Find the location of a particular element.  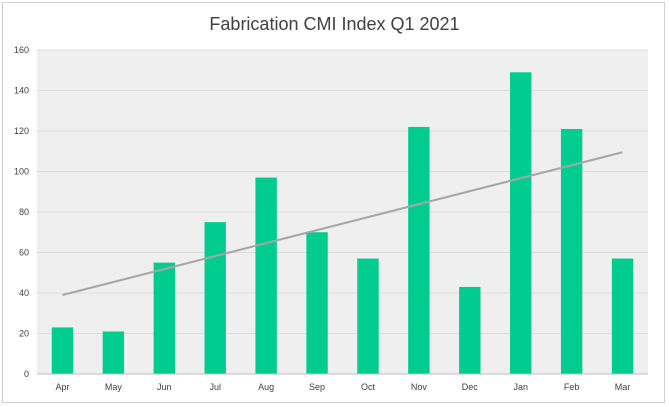

x-tick-label: Sep is located at coordinates (317, 387).